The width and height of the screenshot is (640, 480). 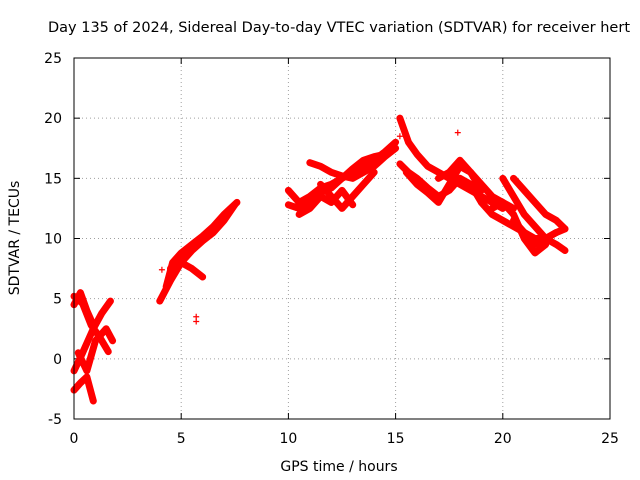 I want to click on x-tick-label: 0, so click(x=74, y=439).